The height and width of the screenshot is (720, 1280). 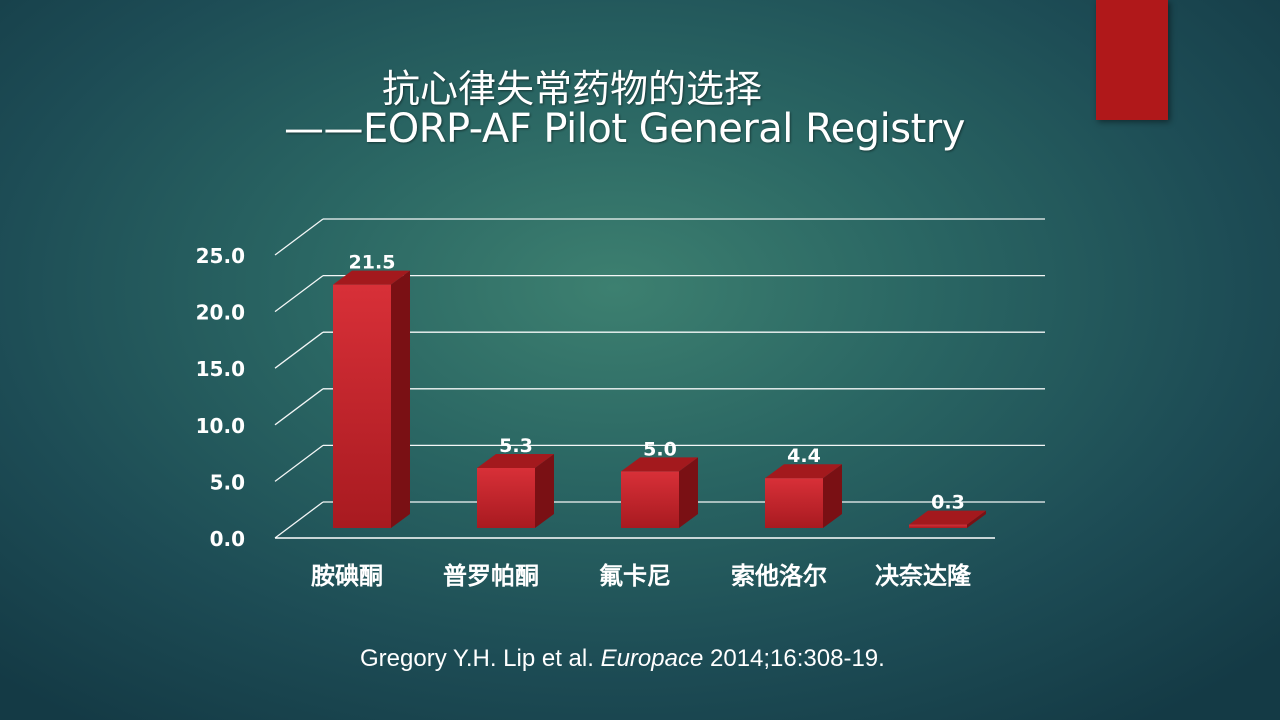 What do you see at coordinates (923, 576) in the screenshot?
I see `category-label: 决奈达隆` at bounding box center [923, 576].